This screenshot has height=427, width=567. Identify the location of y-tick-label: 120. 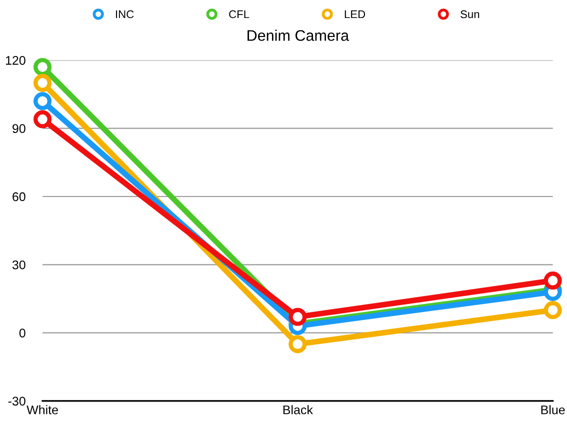
(16, 60).